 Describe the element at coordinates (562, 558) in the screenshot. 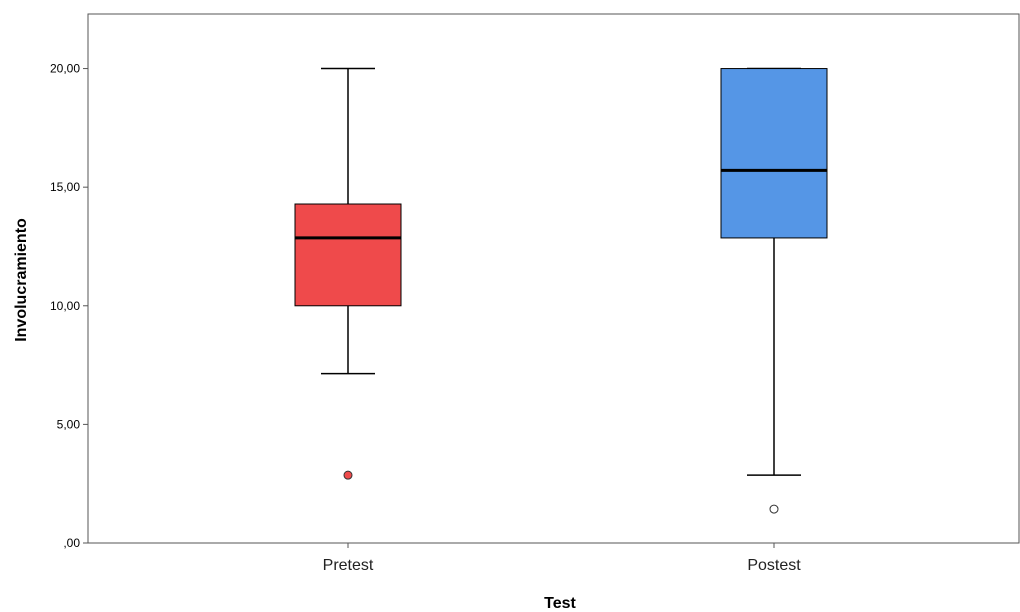

I see `x-axis-labels: Pretest Postest` at that location.